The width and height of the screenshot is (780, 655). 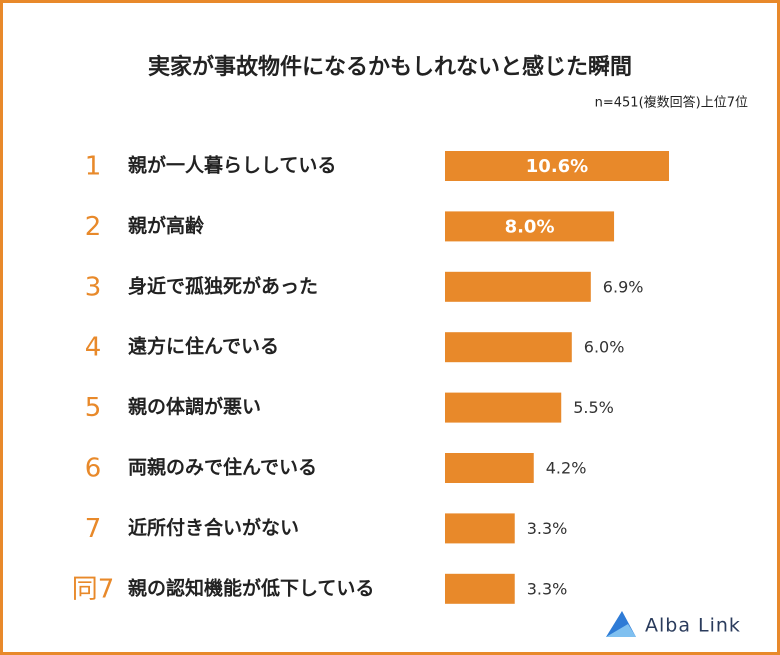 What do you see at coordinates (93, 408) in the screenshot?
I see `rank-label: 5` at bounding box center [93, 408].